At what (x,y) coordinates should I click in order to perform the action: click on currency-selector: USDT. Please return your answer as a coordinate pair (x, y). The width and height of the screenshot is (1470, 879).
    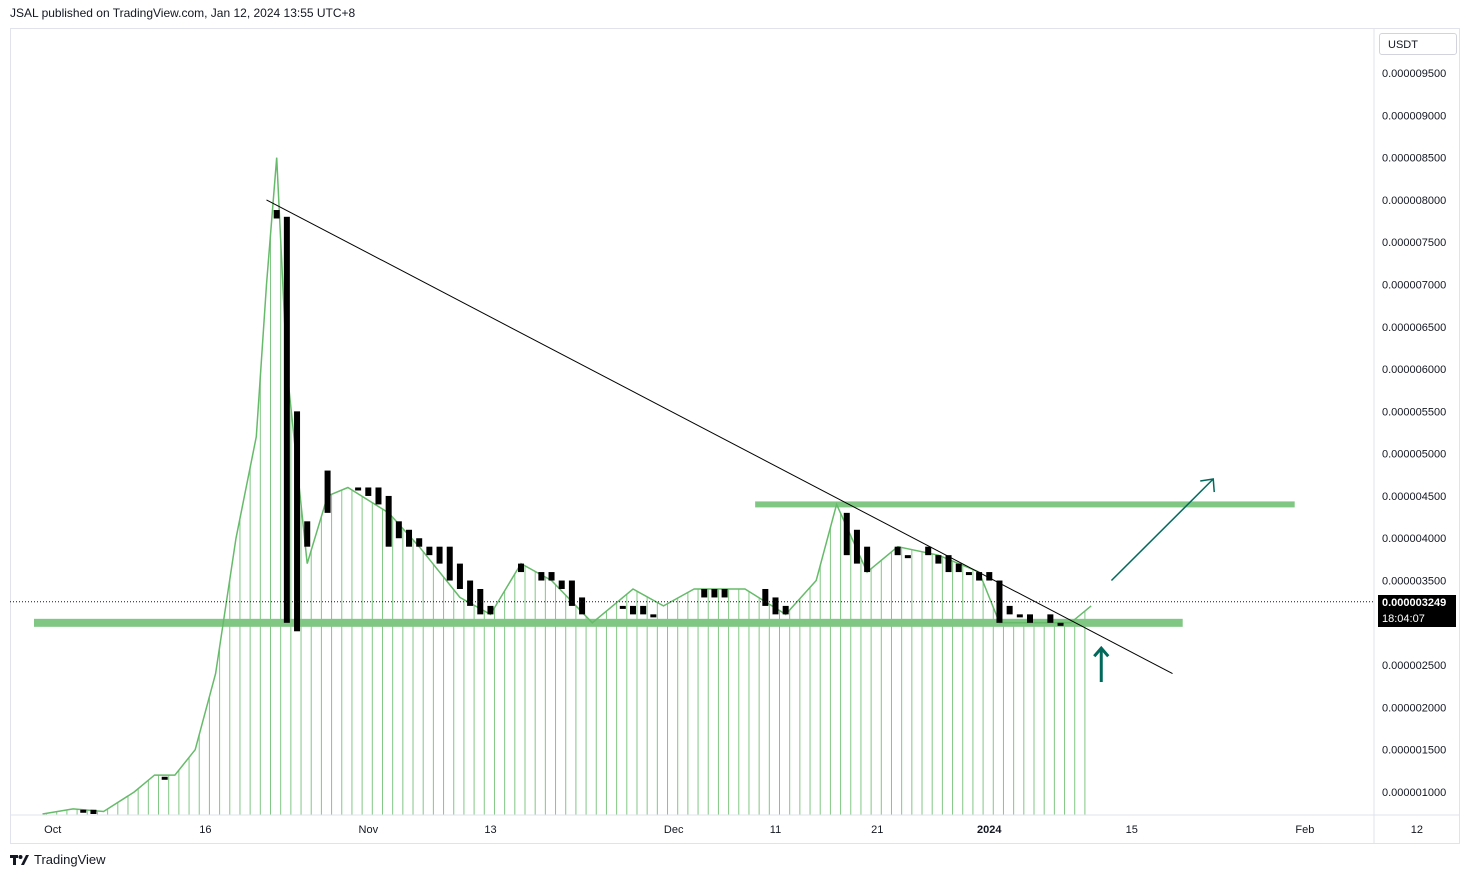
    Looking at the image, I should click on (1418, 44).